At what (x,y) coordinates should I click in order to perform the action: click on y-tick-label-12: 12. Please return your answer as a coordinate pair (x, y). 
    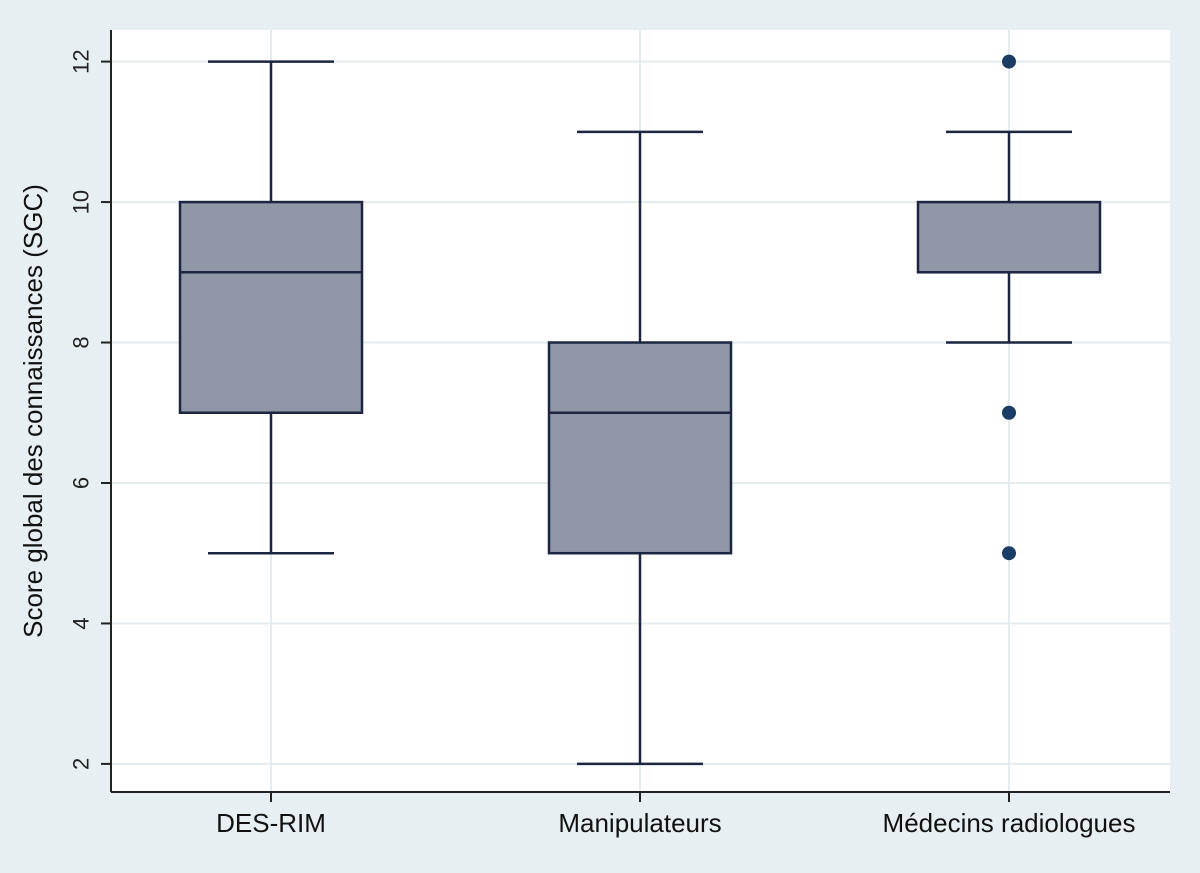
    Looking at the image, I should click on (81, 61).